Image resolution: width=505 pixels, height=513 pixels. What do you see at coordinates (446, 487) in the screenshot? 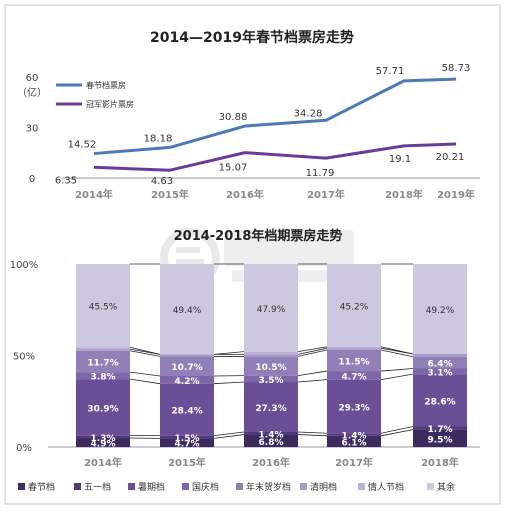
I see `legend-label: 其余` at bounding box center [446, 487].